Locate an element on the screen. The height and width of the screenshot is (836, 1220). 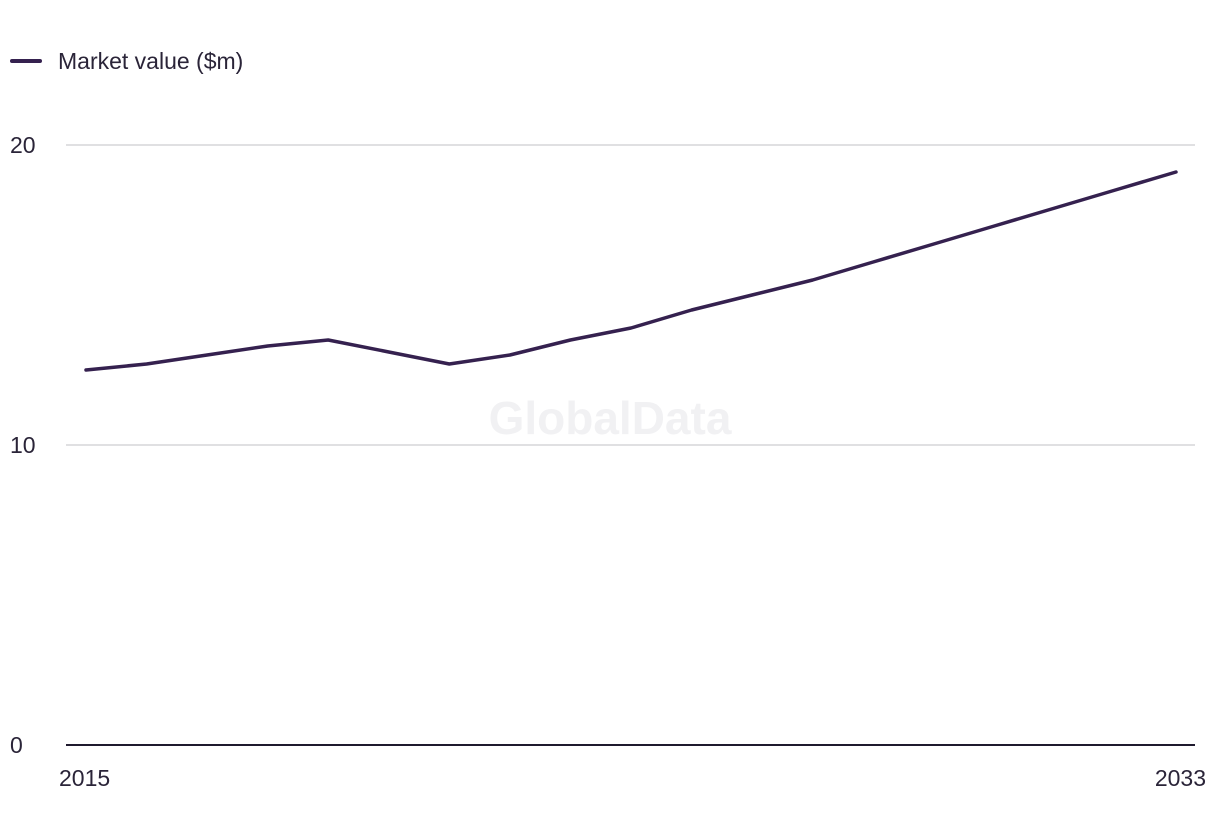
y-tick-label-20: 20 is located at coordinates (23, 145).